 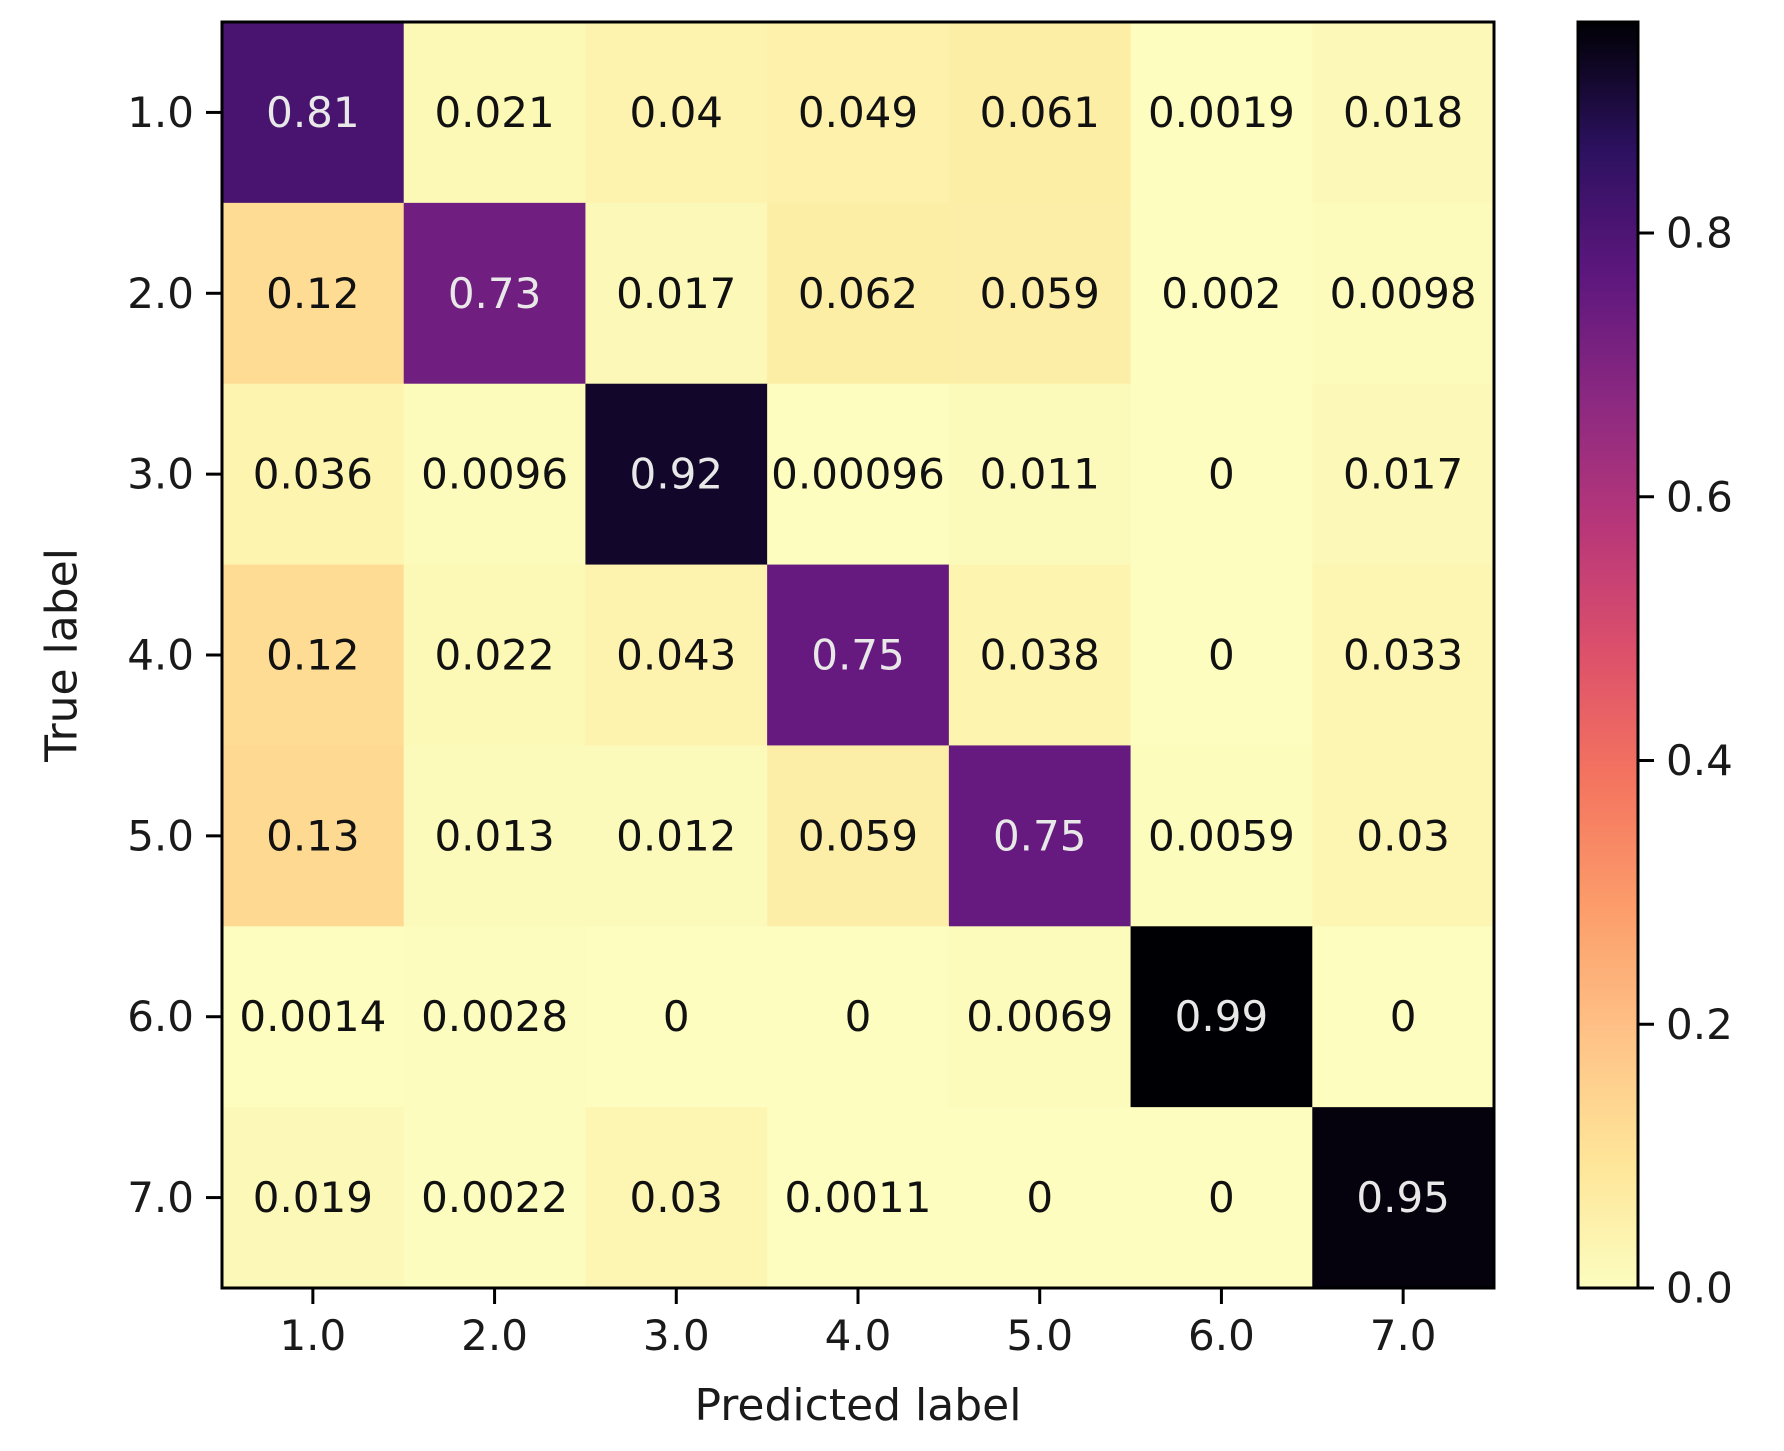 I want to click on y-tick-label: 7.0, so click(x=160, y=1197).